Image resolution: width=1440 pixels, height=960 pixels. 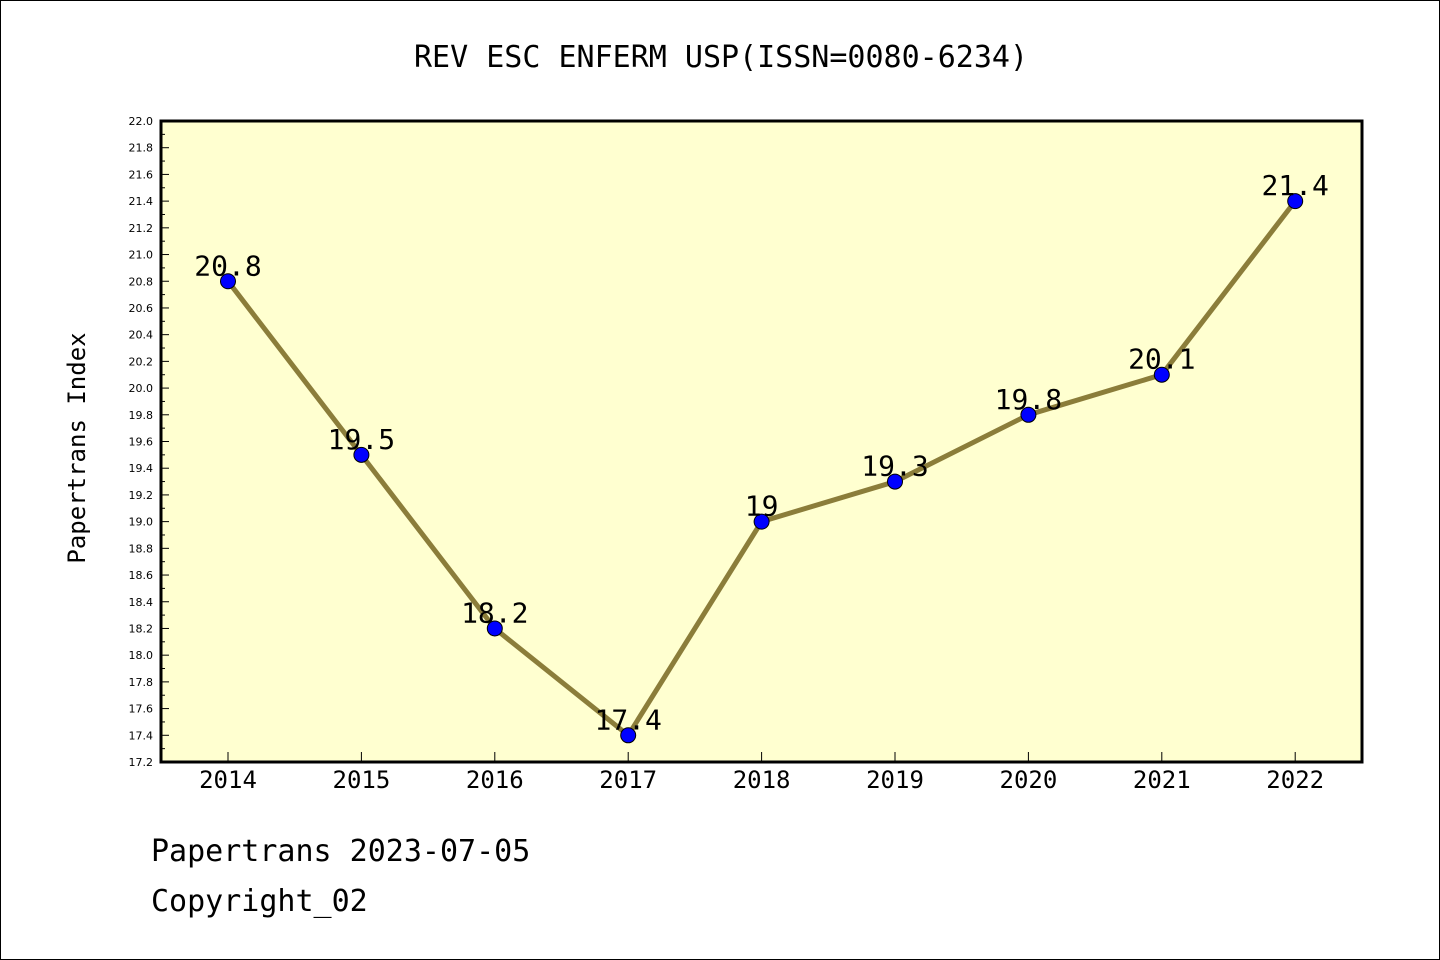 I want to click on x-axis: 2014 2015 2016 2017 2018 2019 2020 2021 2022, so click(x=761, y=773).